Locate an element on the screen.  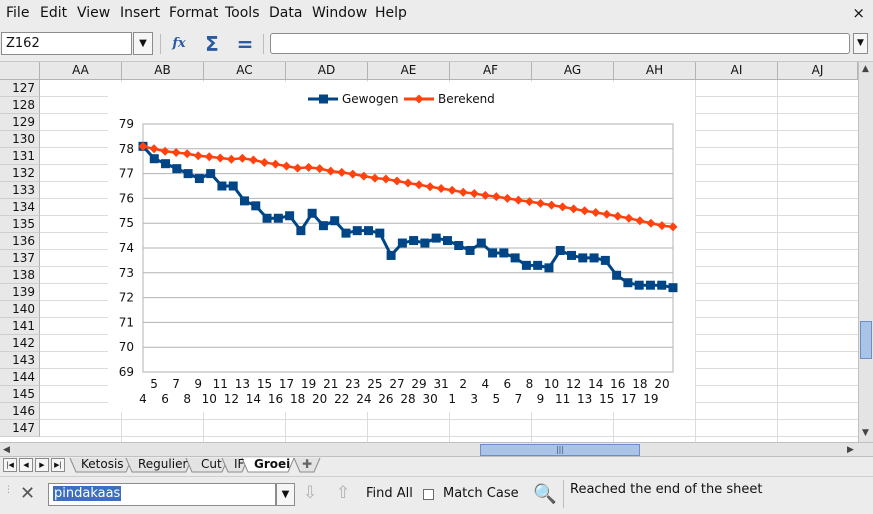
row-header: 131 is located at coordinates (20, 156).